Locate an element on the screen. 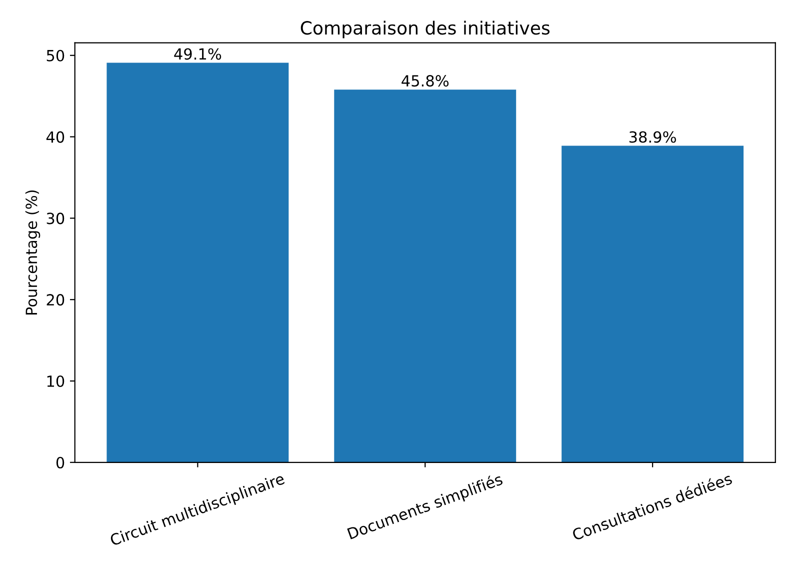  chart-title: Comparaison des initiatives is located at coordinates (425, 29).